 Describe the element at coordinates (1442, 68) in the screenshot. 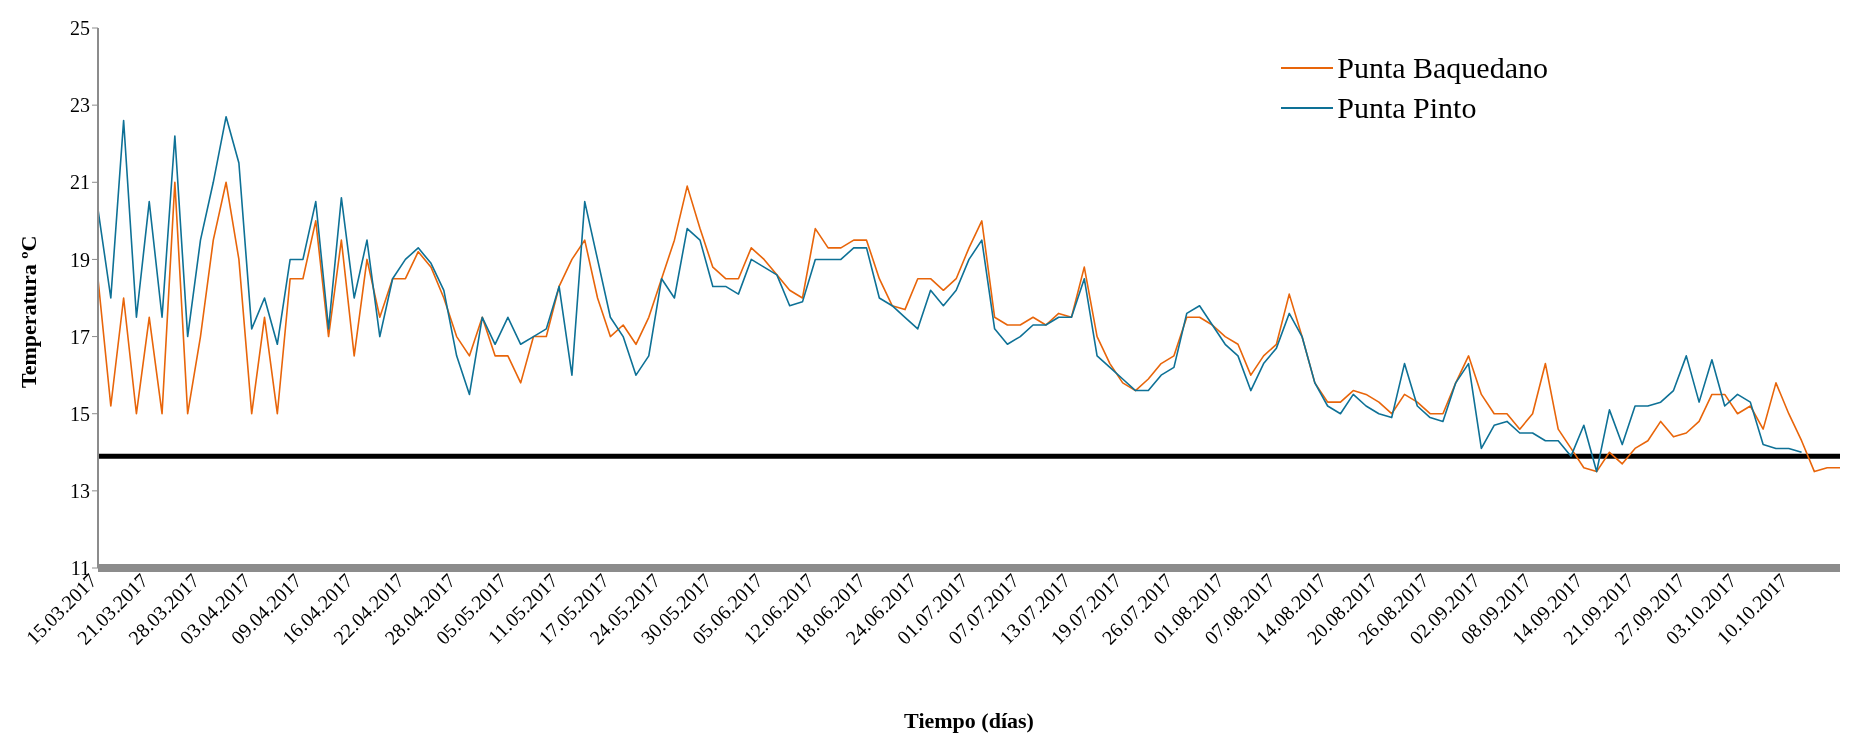

I see `legend-label: Punta Baquedano` at that location.